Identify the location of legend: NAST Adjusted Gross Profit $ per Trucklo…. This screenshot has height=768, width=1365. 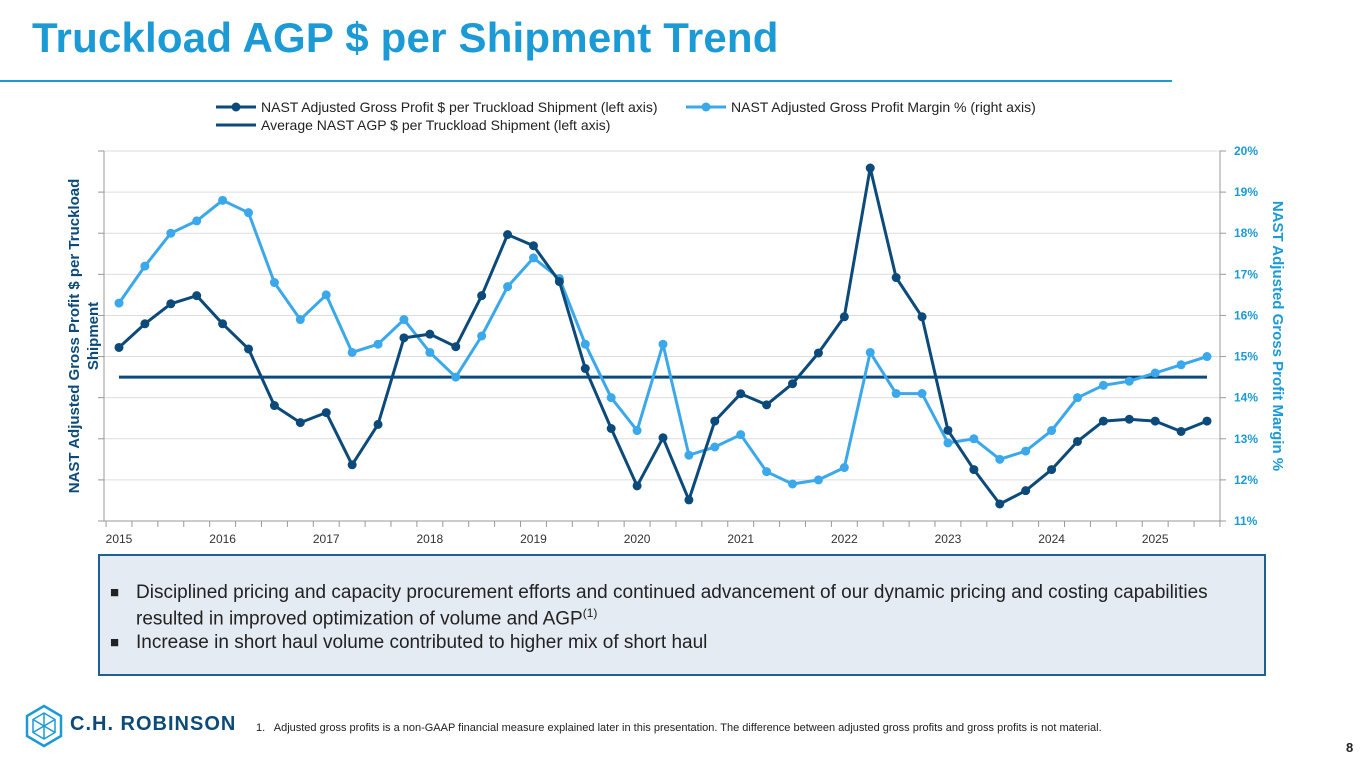
(626, 116).